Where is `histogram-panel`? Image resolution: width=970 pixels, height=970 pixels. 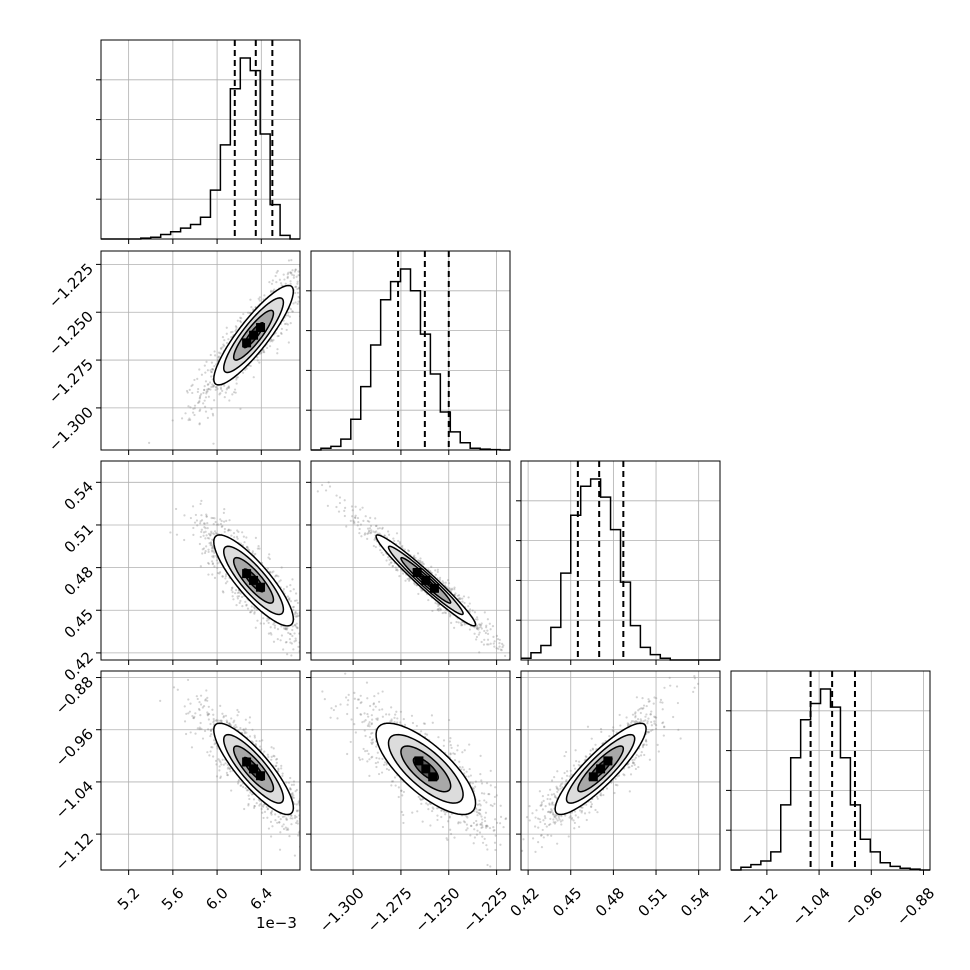
histogram-panel is located at coordinates (408, 352).